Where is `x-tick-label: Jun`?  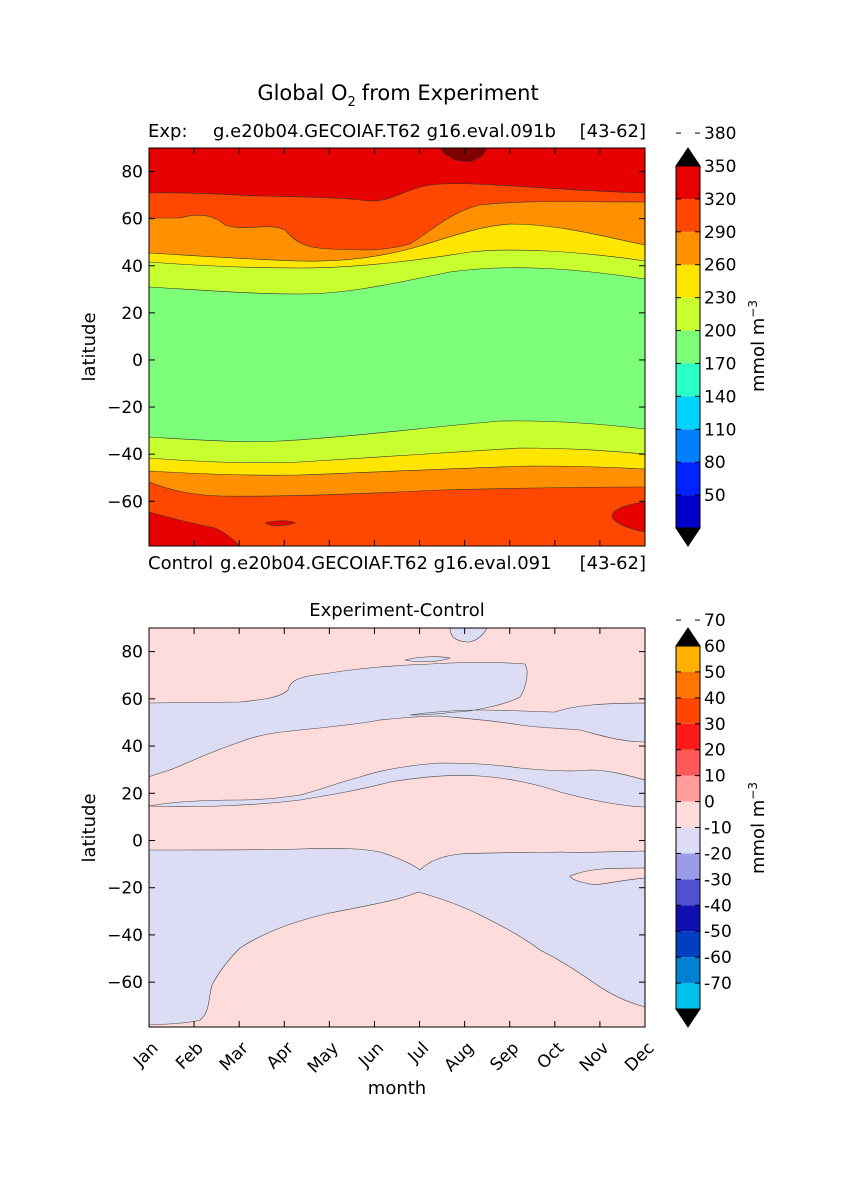 x-tick-label: Jun is located at coordinates (371, 1055).